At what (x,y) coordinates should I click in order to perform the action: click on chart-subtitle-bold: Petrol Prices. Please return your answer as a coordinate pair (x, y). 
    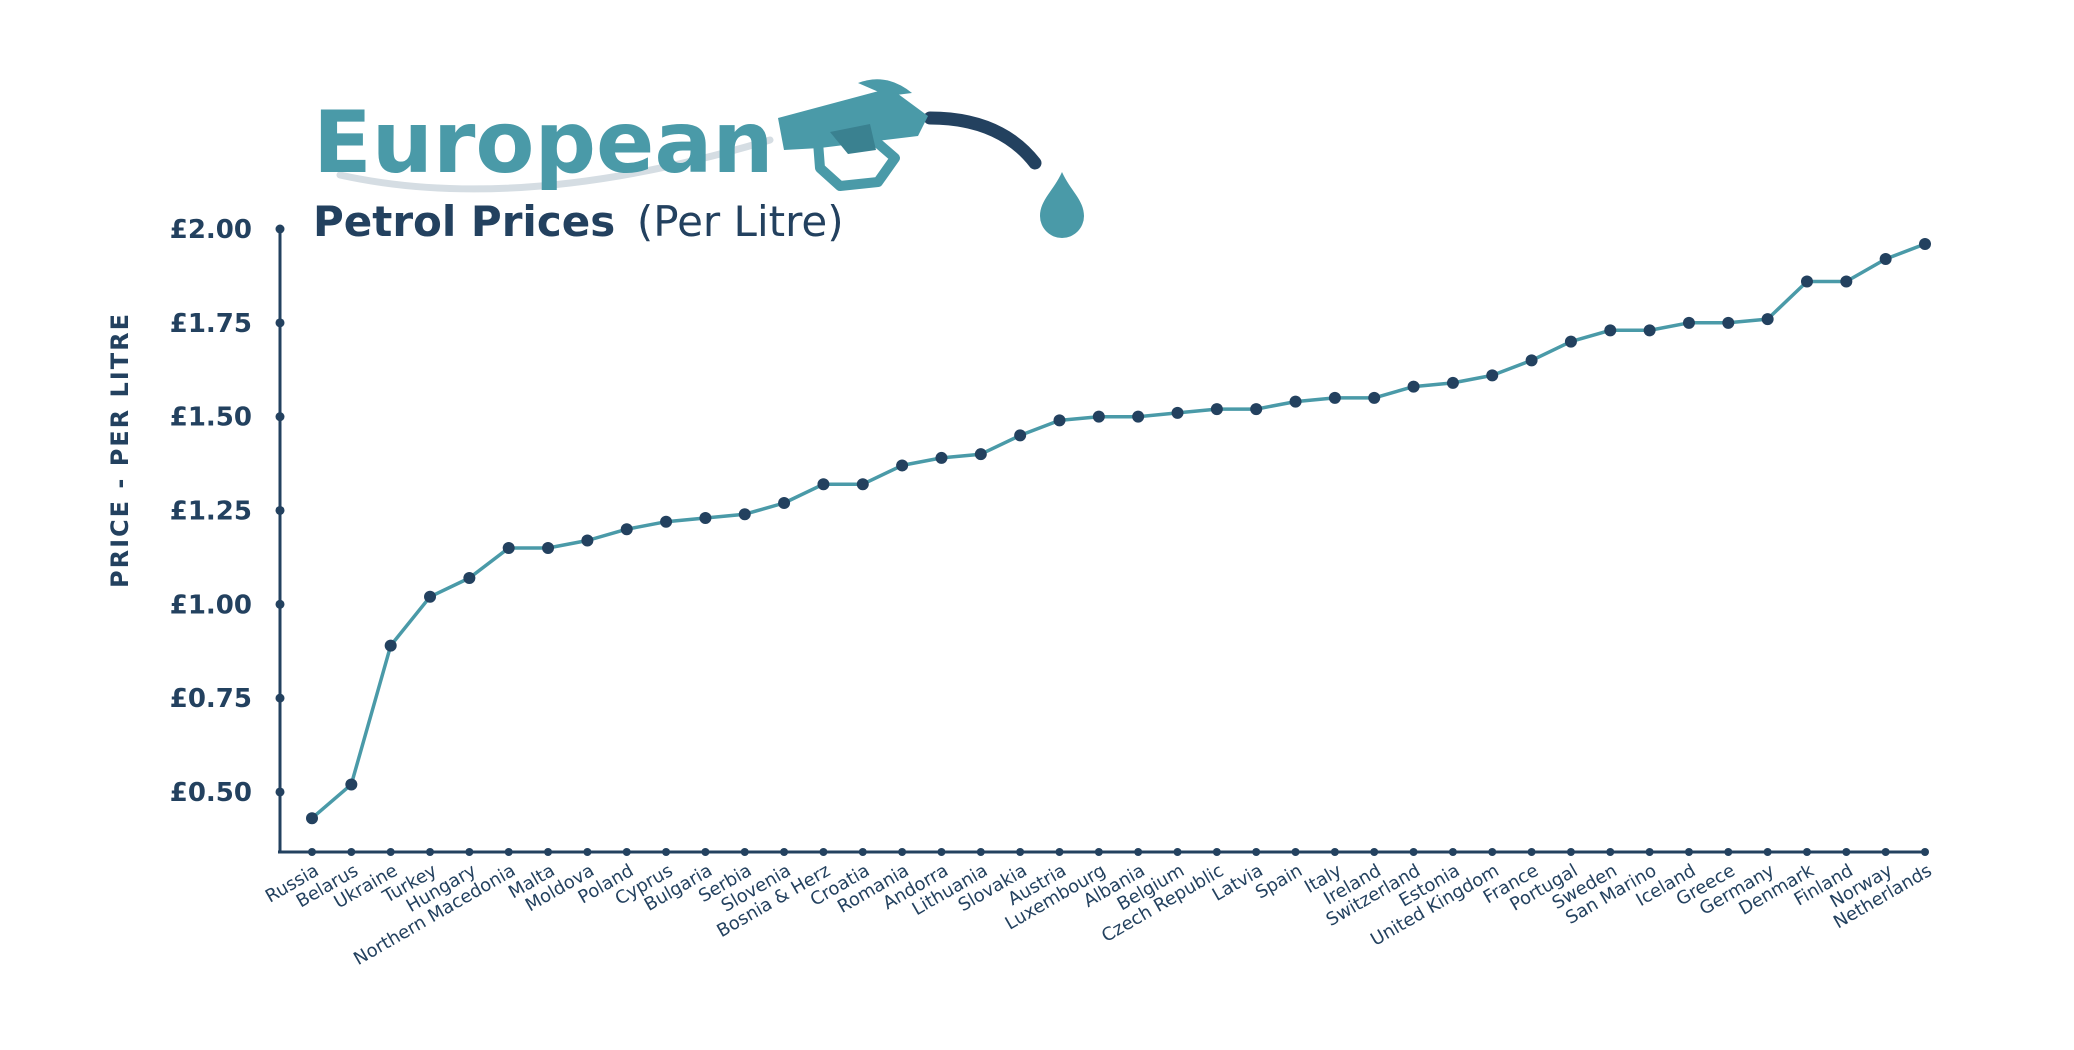
    Looking at the image, I should click on (464, 221).